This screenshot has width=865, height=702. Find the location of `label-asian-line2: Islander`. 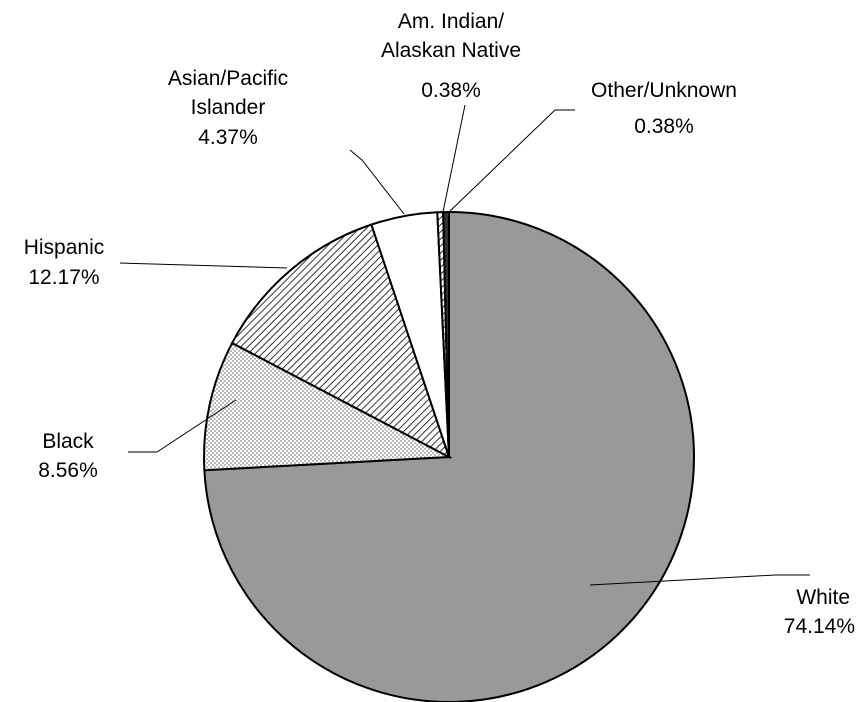

label-asian-line2: Islander is located at coordinates (228, 107).